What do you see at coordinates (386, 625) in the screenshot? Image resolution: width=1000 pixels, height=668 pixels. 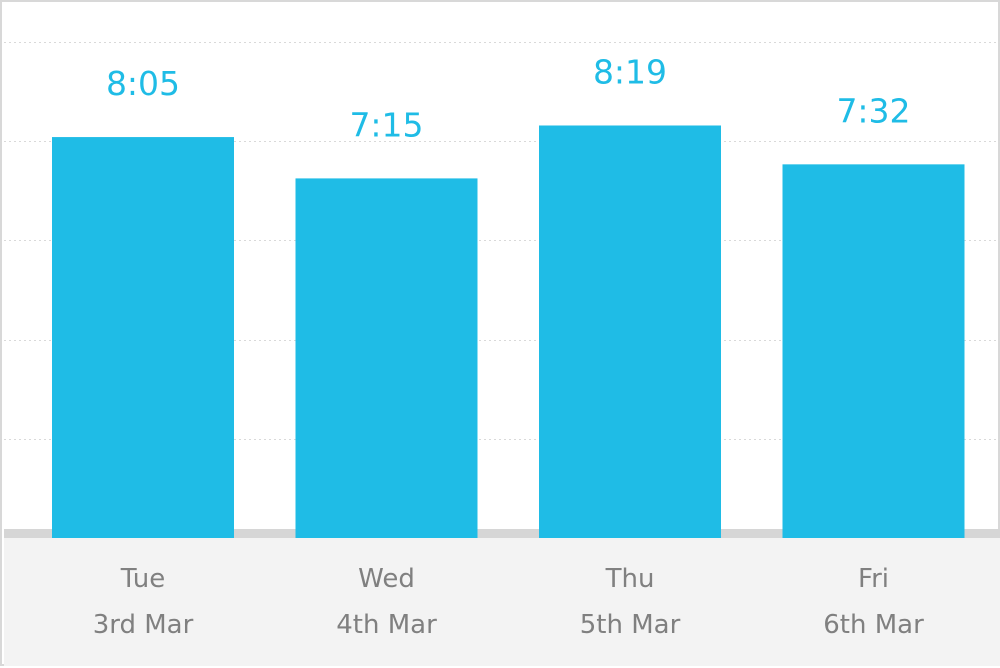 I see `x-tick-date-label: 4th Mar` at bounding box center [386, 625].